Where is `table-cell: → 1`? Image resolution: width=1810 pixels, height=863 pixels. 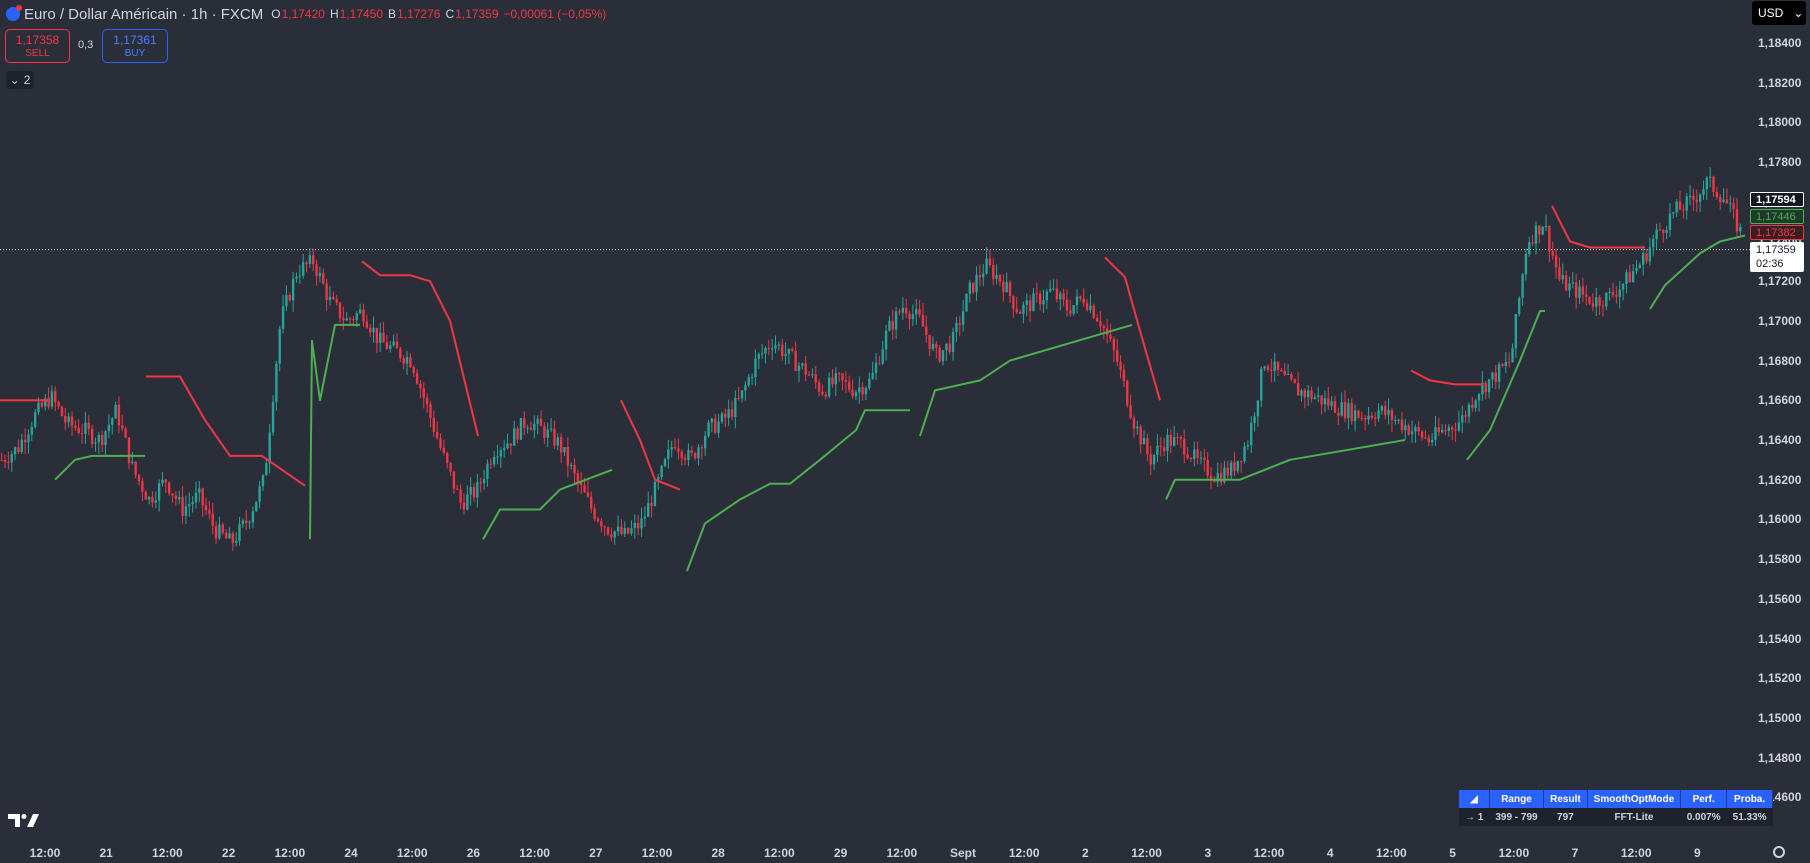 table-cell: → 1 is located at coordinates (1474, 817).